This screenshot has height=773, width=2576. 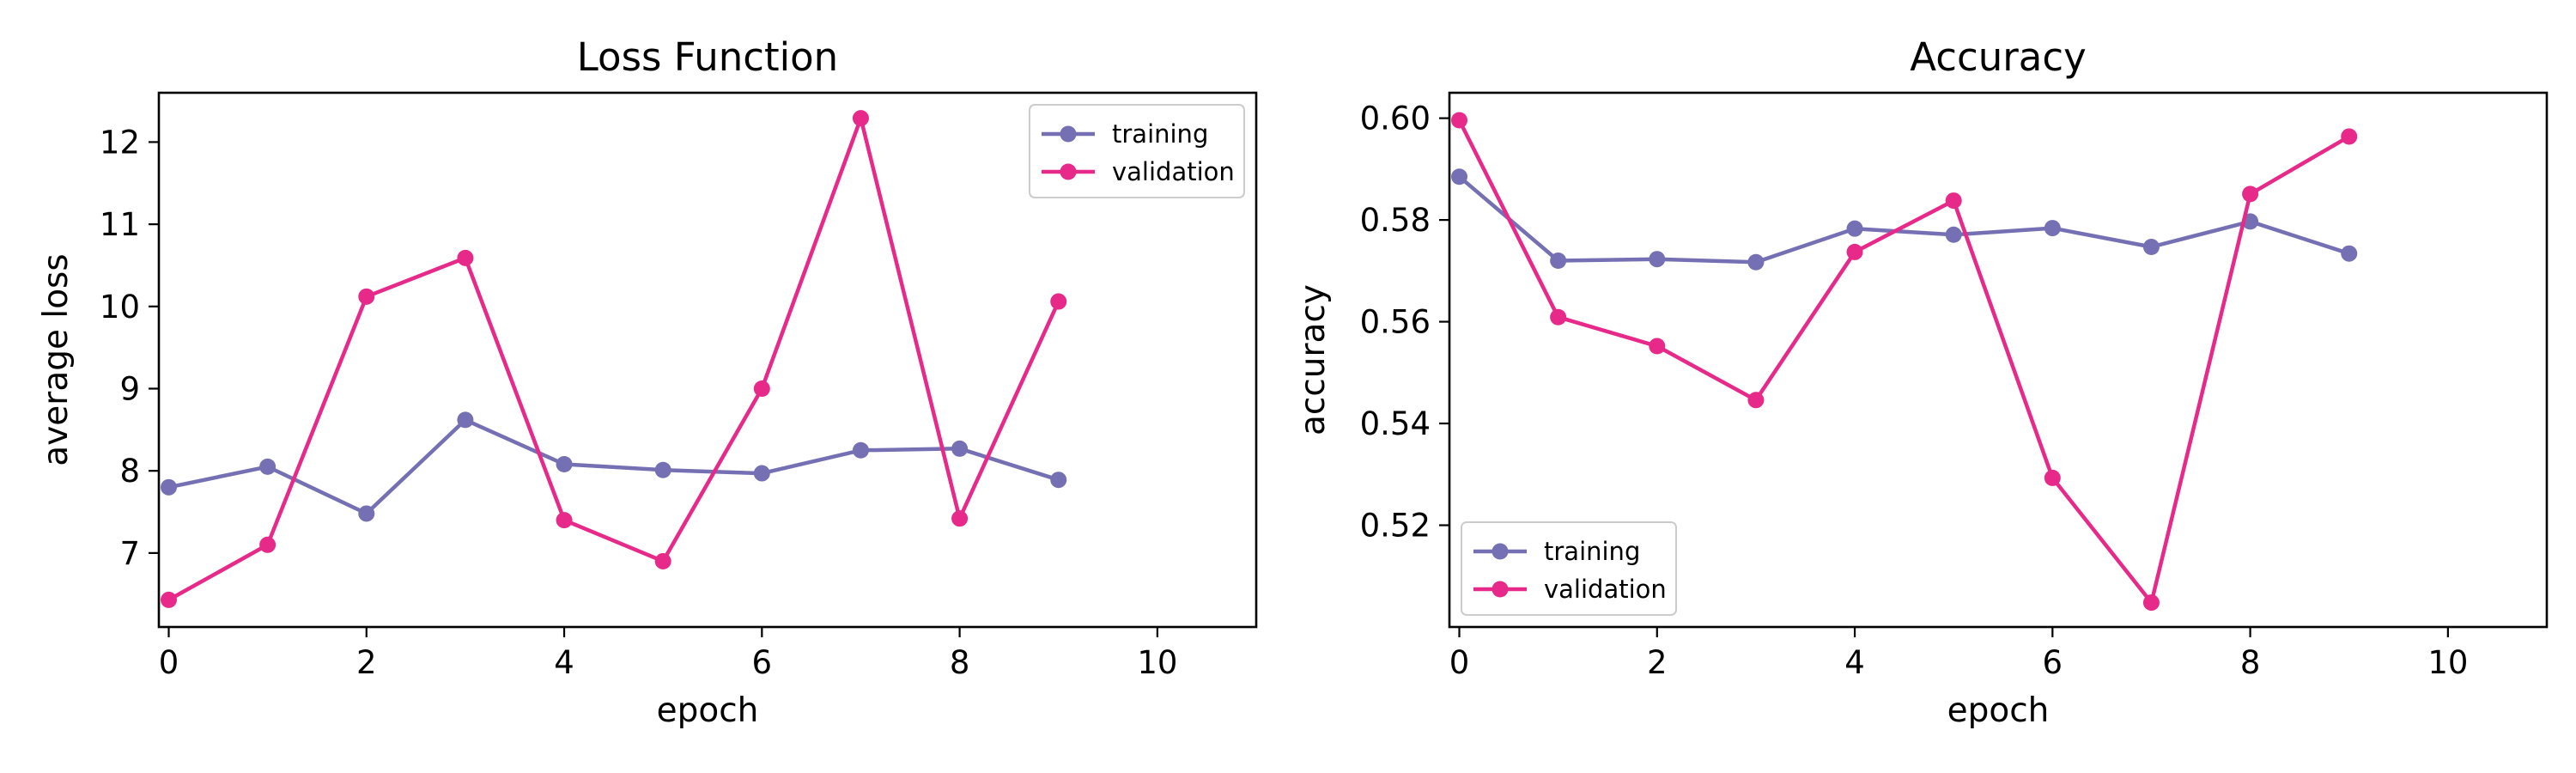 What do you see at coordinates (1998, 57) in the screenshot?
I see `accuracy-chart-title: Accuracy` at bounding box center [1998, 57].